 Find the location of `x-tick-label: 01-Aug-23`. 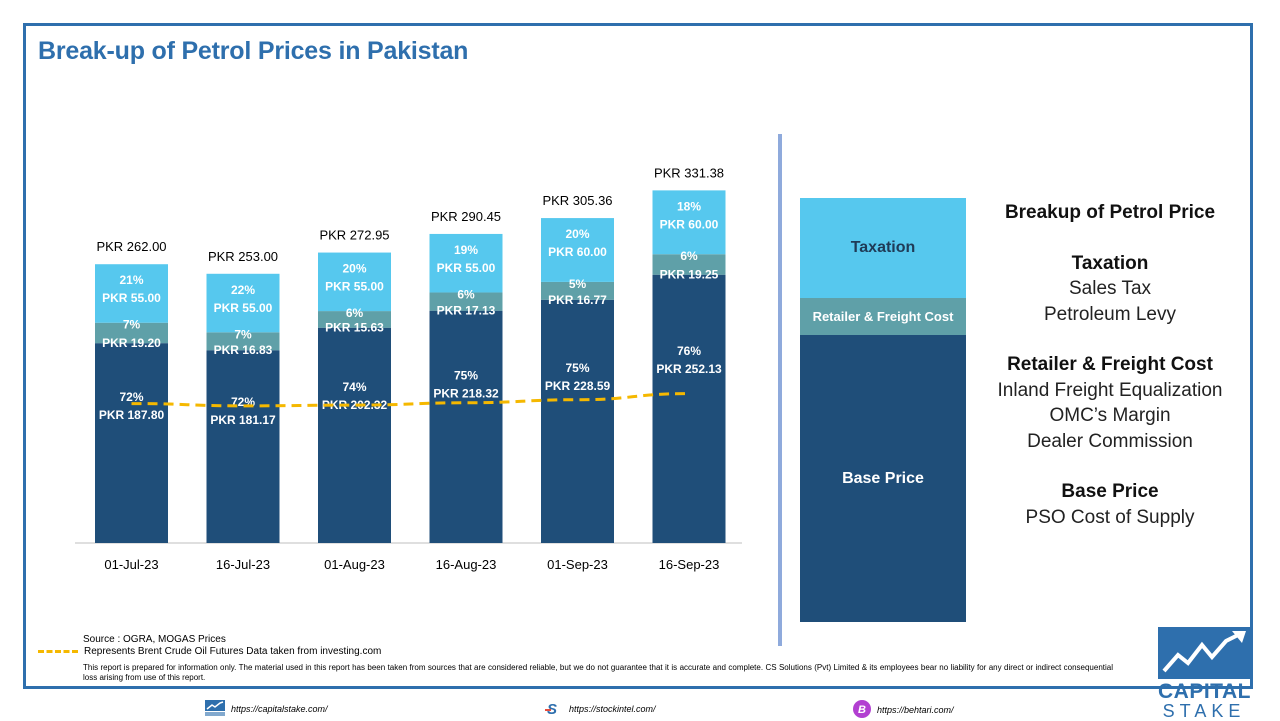

x-tick-label: 01-Aug-23 is located at coordinates (354, 564).